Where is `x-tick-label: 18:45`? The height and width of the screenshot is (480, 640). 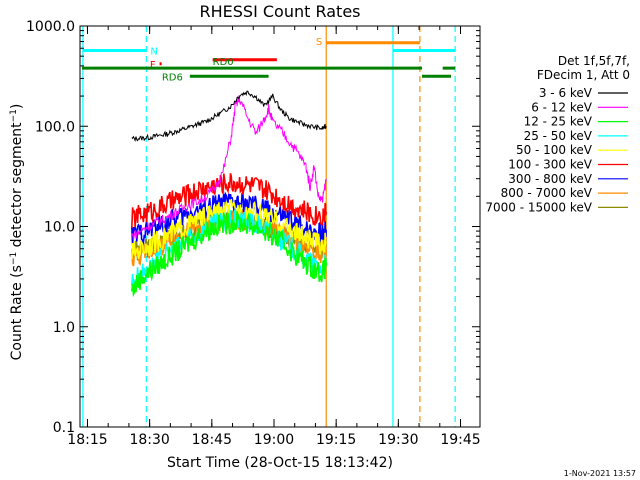
x-tick-label: 18:45 is located at coordinates (212, 440).